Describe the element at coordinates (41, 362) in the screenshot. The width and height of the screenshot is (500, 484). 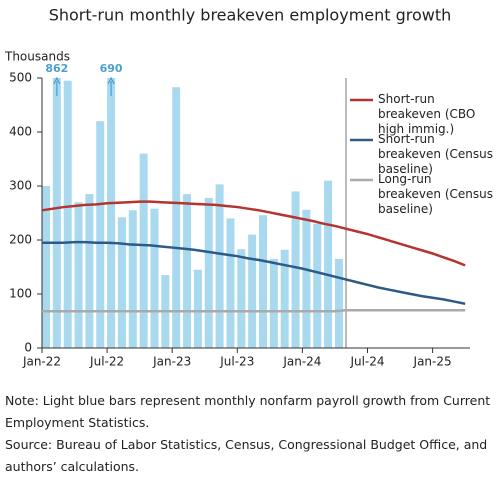
I see `x-tick-label: Jan-22` at that location.